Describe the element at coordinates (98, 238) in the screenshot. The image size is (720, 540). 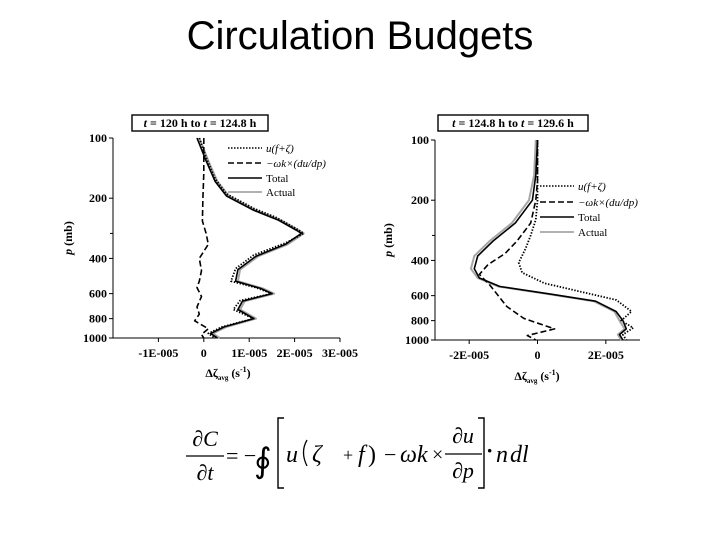
I see `chart-left-y-ticks: 100 200 400 600 800 1000` at that location.